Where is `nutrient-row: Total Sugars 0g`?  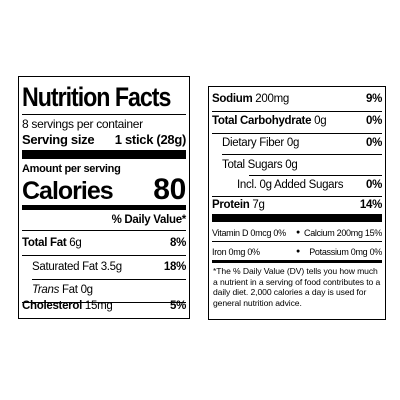 nutrient-row: Total Sugars 0g is located at coordinates (302, 165).